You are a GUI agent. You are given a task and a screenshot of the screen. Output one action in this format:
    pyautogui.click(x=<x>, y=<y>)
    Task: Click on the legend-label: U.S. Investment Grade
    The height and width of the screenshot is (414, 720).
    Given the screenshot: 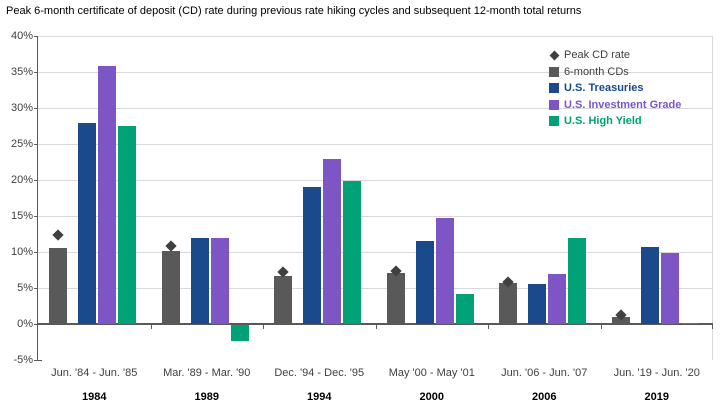 What is the action you would take?
    pyautogui.click(x=623, y=104)
    